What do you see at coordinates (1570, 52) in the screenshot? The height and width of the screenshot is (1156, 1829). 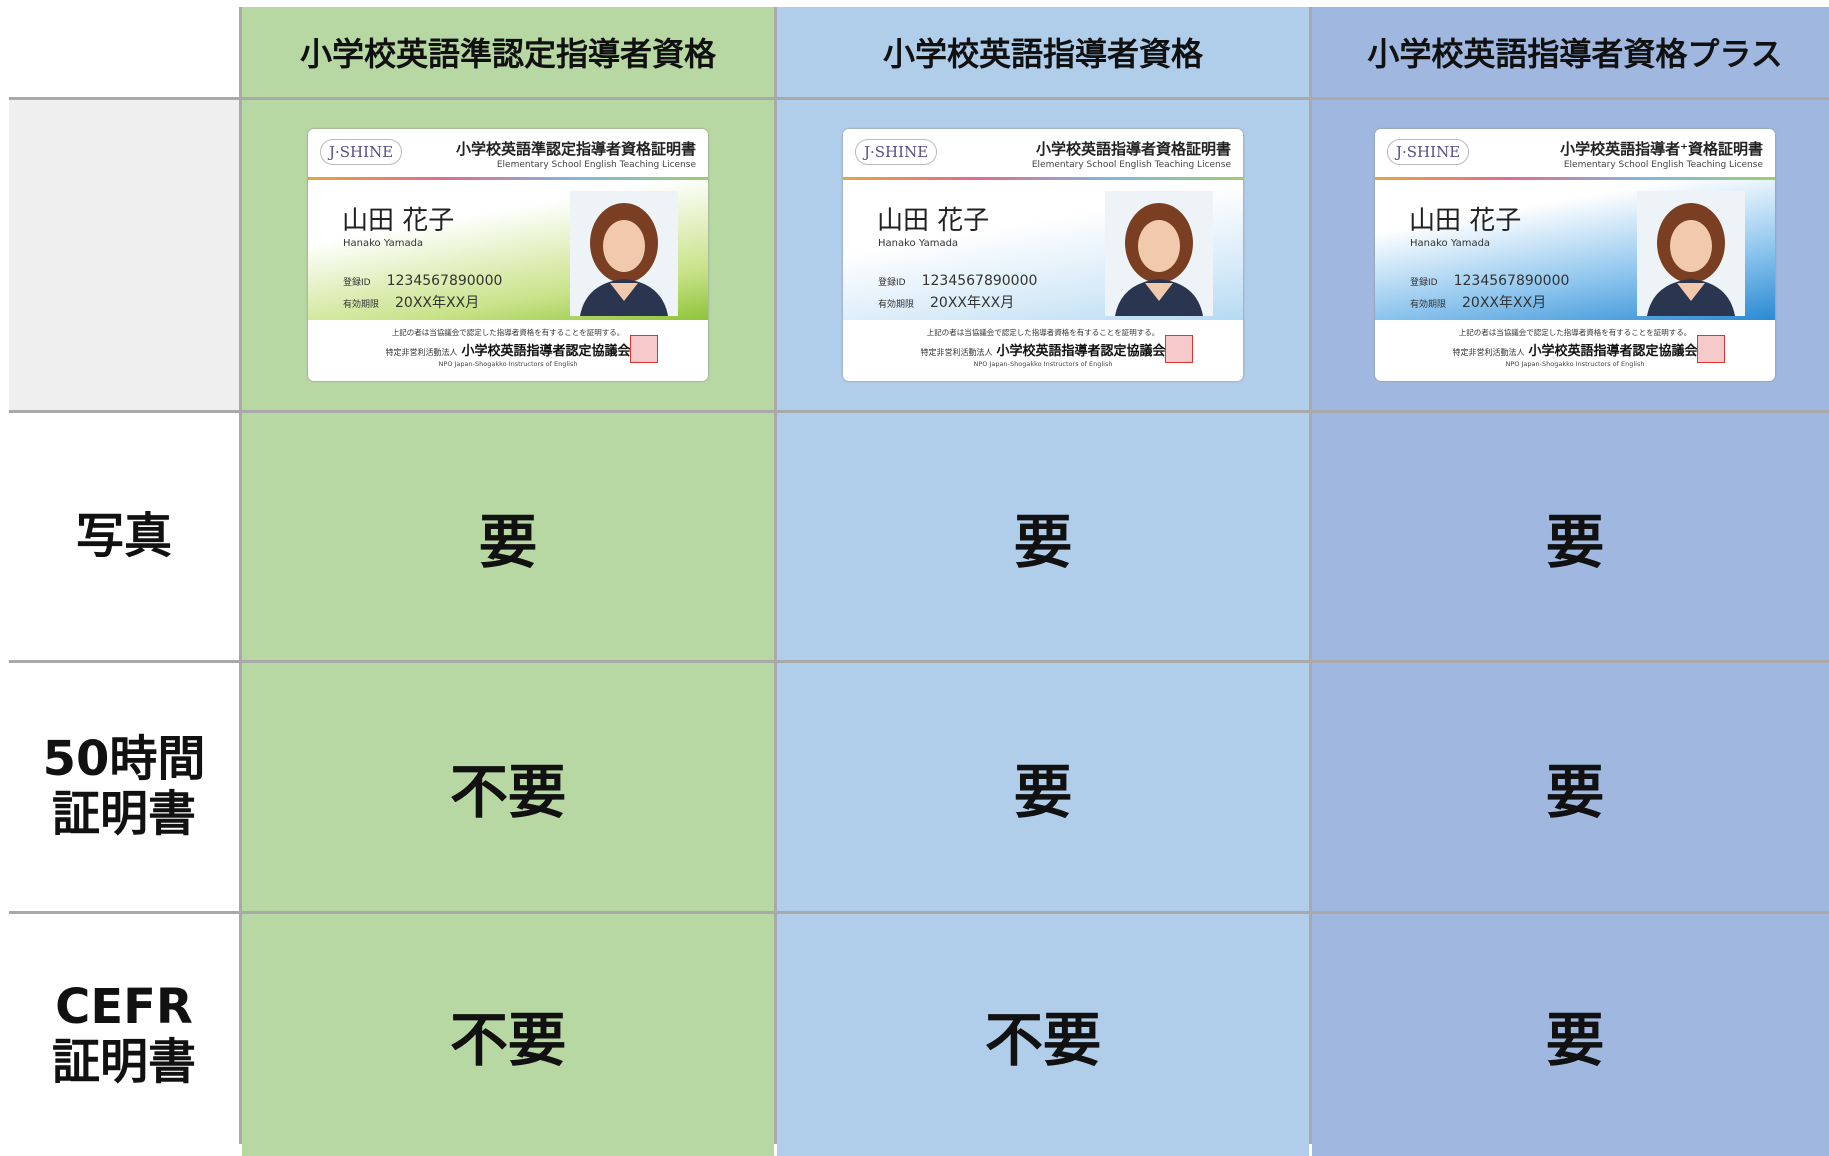 I see `column-header: 小学校英語指導者資格プラス` at bounding box center [1570, 52].